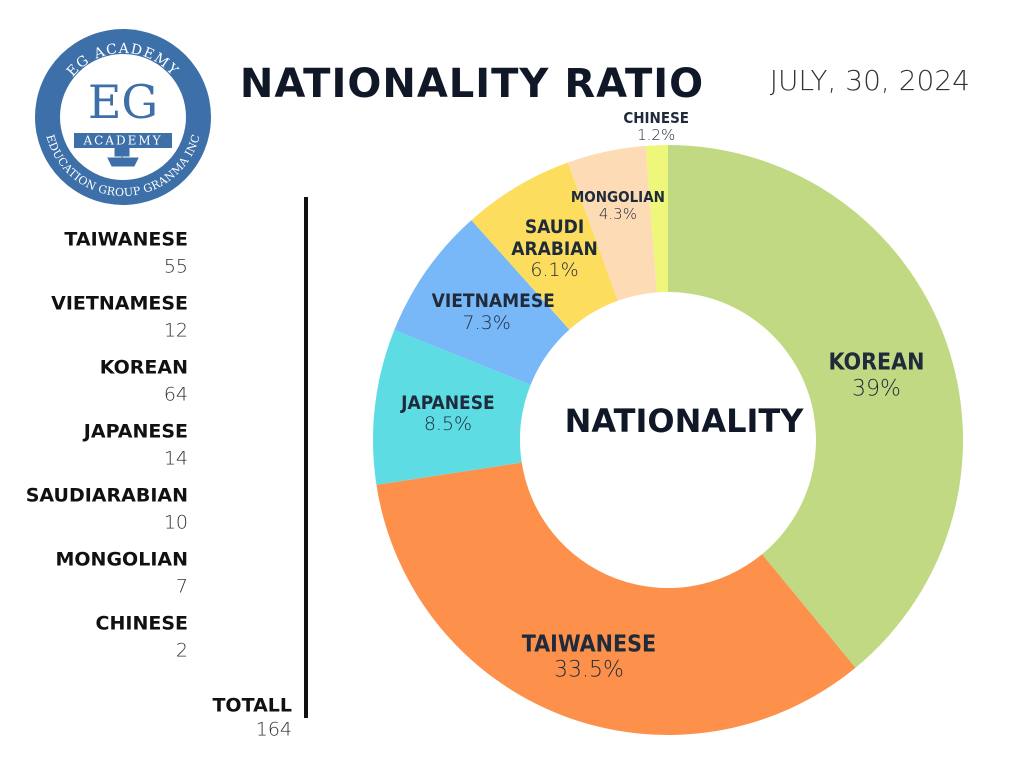 The height and width of the screenshot is (768, 1024). I want to click on slice-name: VIETNAMESE, so click(493, 300).